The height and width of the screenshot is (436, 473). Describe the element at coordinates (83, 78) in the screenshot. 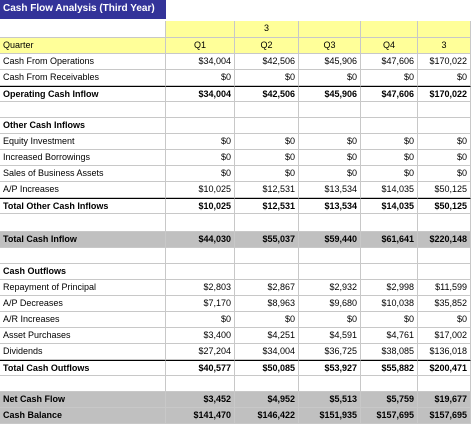

I see `line-item-label: Cash From Receivables` at that location.